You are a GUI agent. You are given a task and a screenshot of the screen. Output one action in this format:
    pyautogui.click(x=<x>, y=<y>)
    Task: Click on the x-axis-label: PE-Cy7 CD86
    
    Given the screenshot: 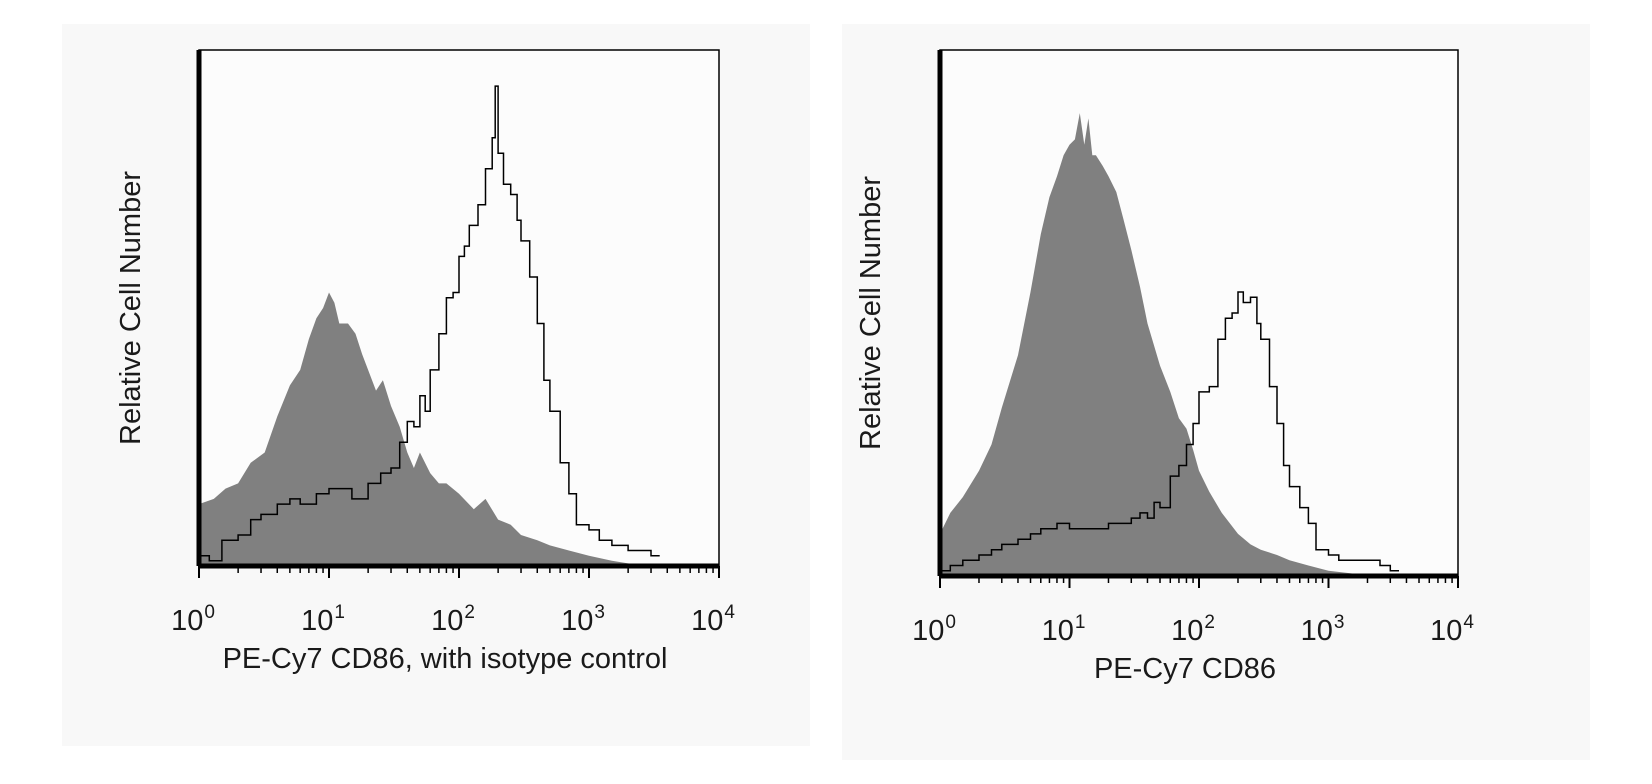 What is the action you would take?
    pyautogui.click(x=1185, y=669)
    